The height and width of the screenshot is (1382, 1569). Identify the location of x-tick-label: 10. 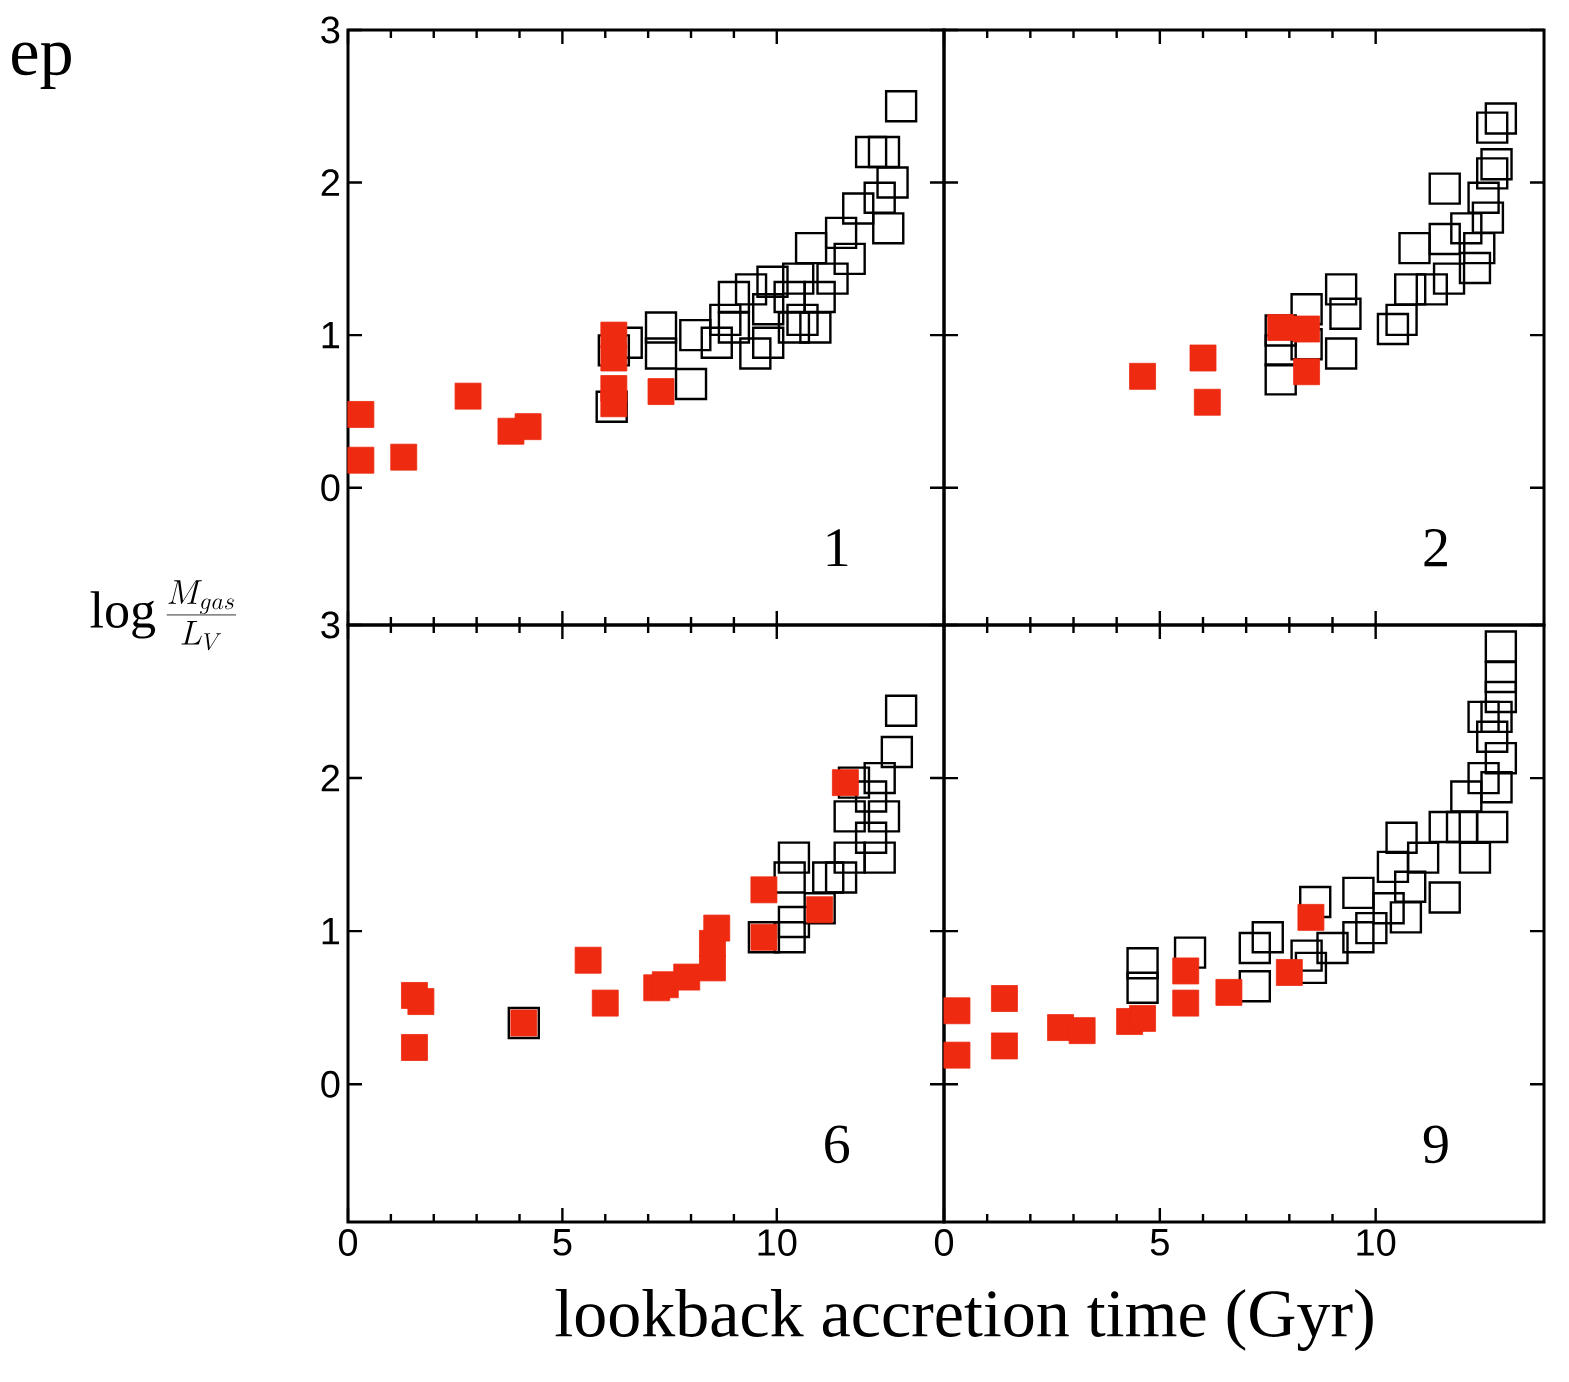
(1376, 1242).